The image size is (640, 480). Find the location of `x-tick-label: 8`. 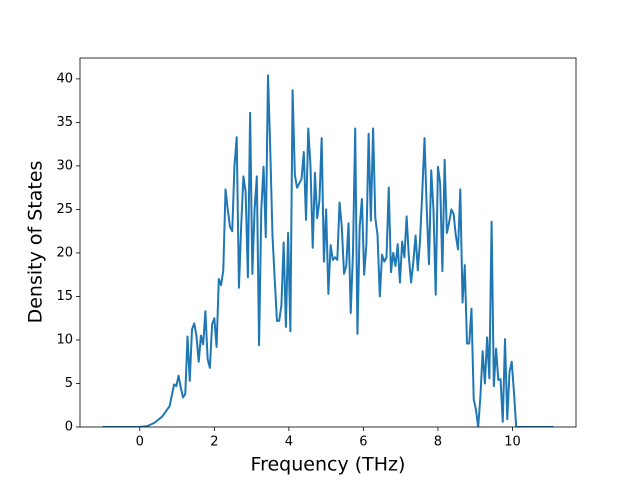

x-tick-label: 8 is located at coordinates (438, 442).